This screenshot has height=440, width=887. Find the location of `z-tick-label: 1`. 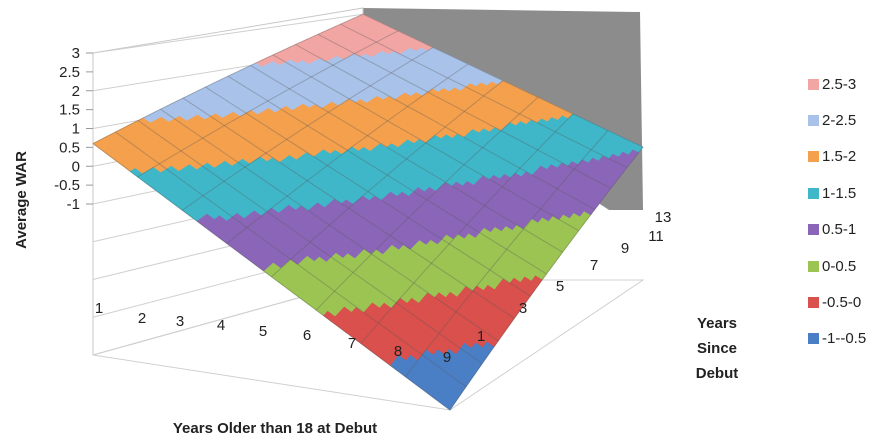

z-tick-label: 1 is located at coordinates (76, 129).